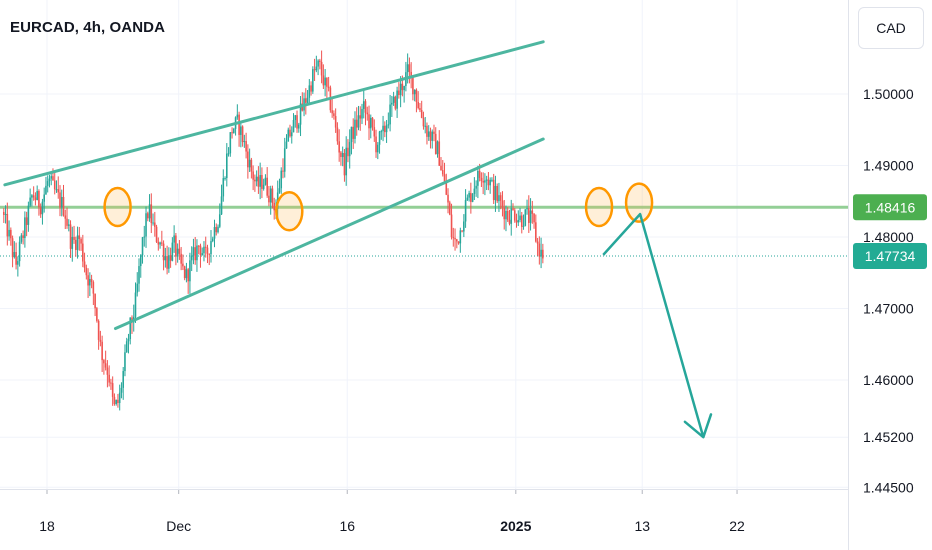 The width and height of the screenshot is (932, 550). What do you see at coordinates (424, 511) in the screenshot?
I see `time-axis: 18 Dec 16 2025 13 22` at bounding box center [424, 511].